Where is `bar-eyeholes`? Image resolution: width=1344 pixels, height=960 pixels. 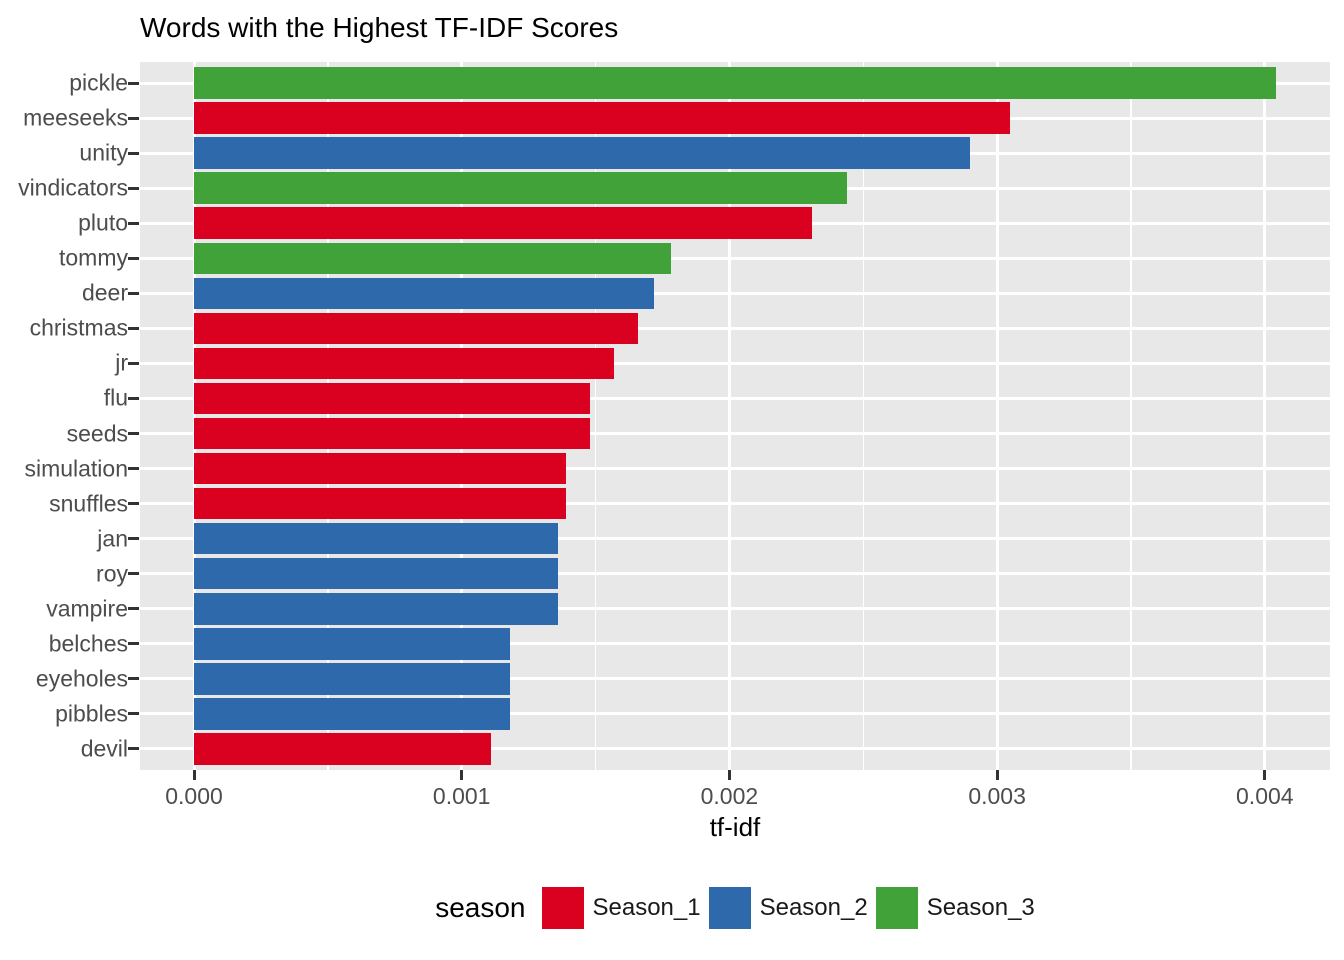
bar-eyeholes is located at coordinates (352, 679).